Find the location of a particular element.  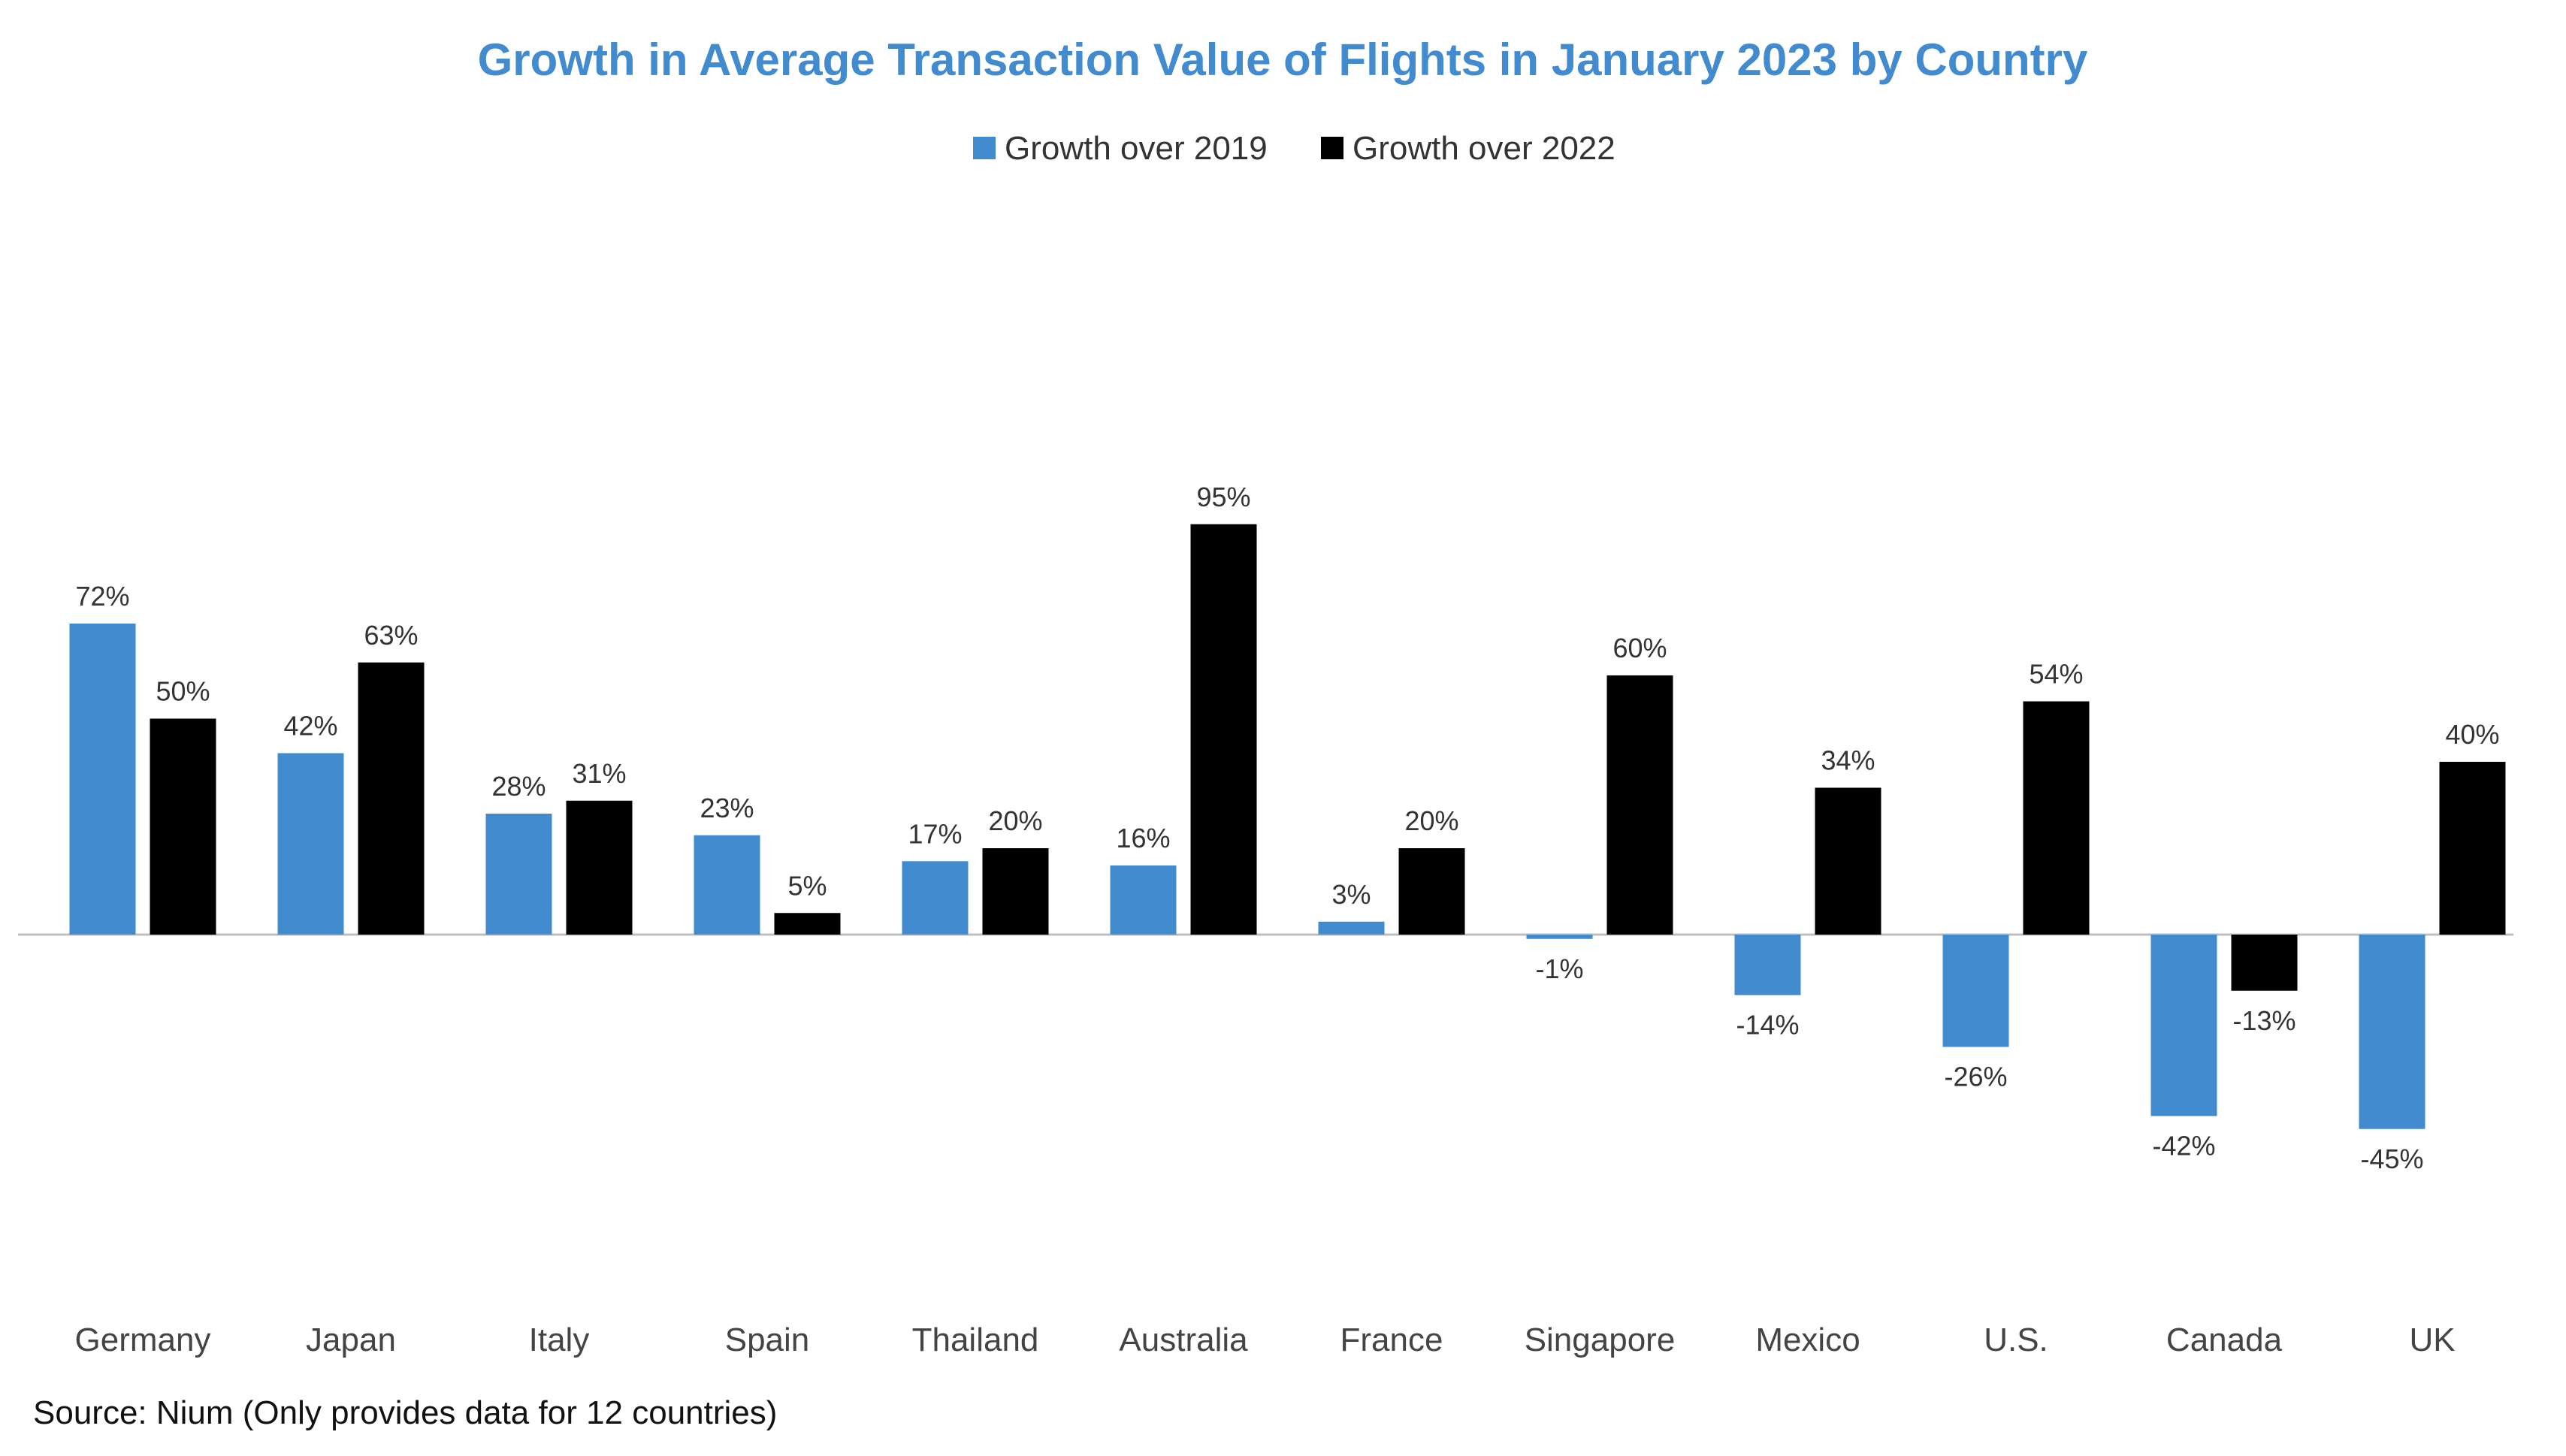

bar-france-2019 is located at coordinates (1351, 928).